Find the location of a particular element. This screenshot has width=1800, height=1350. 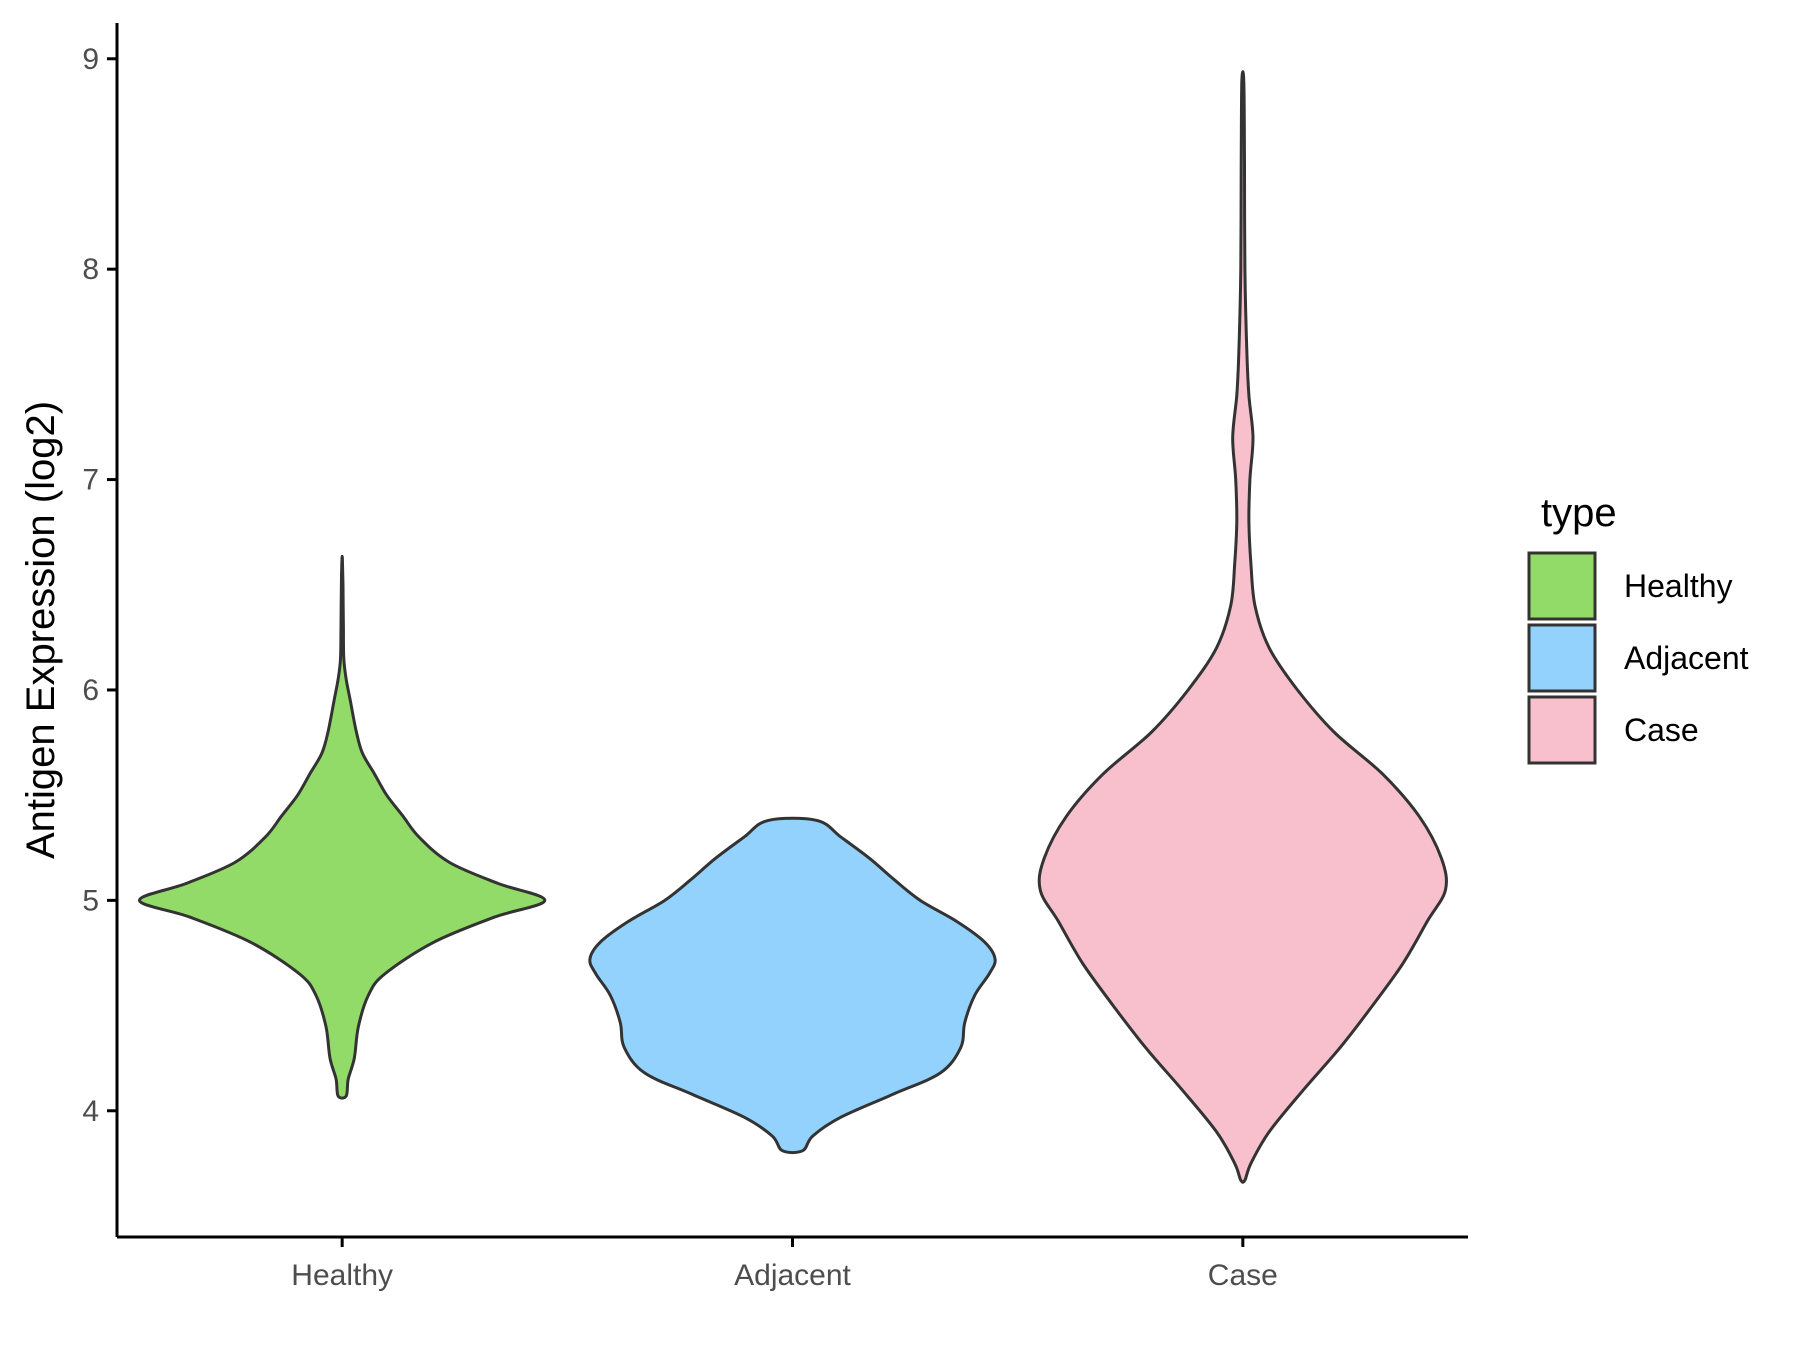

legend-label-adjacent: Adjacent is located at coordinates (1686, 658).